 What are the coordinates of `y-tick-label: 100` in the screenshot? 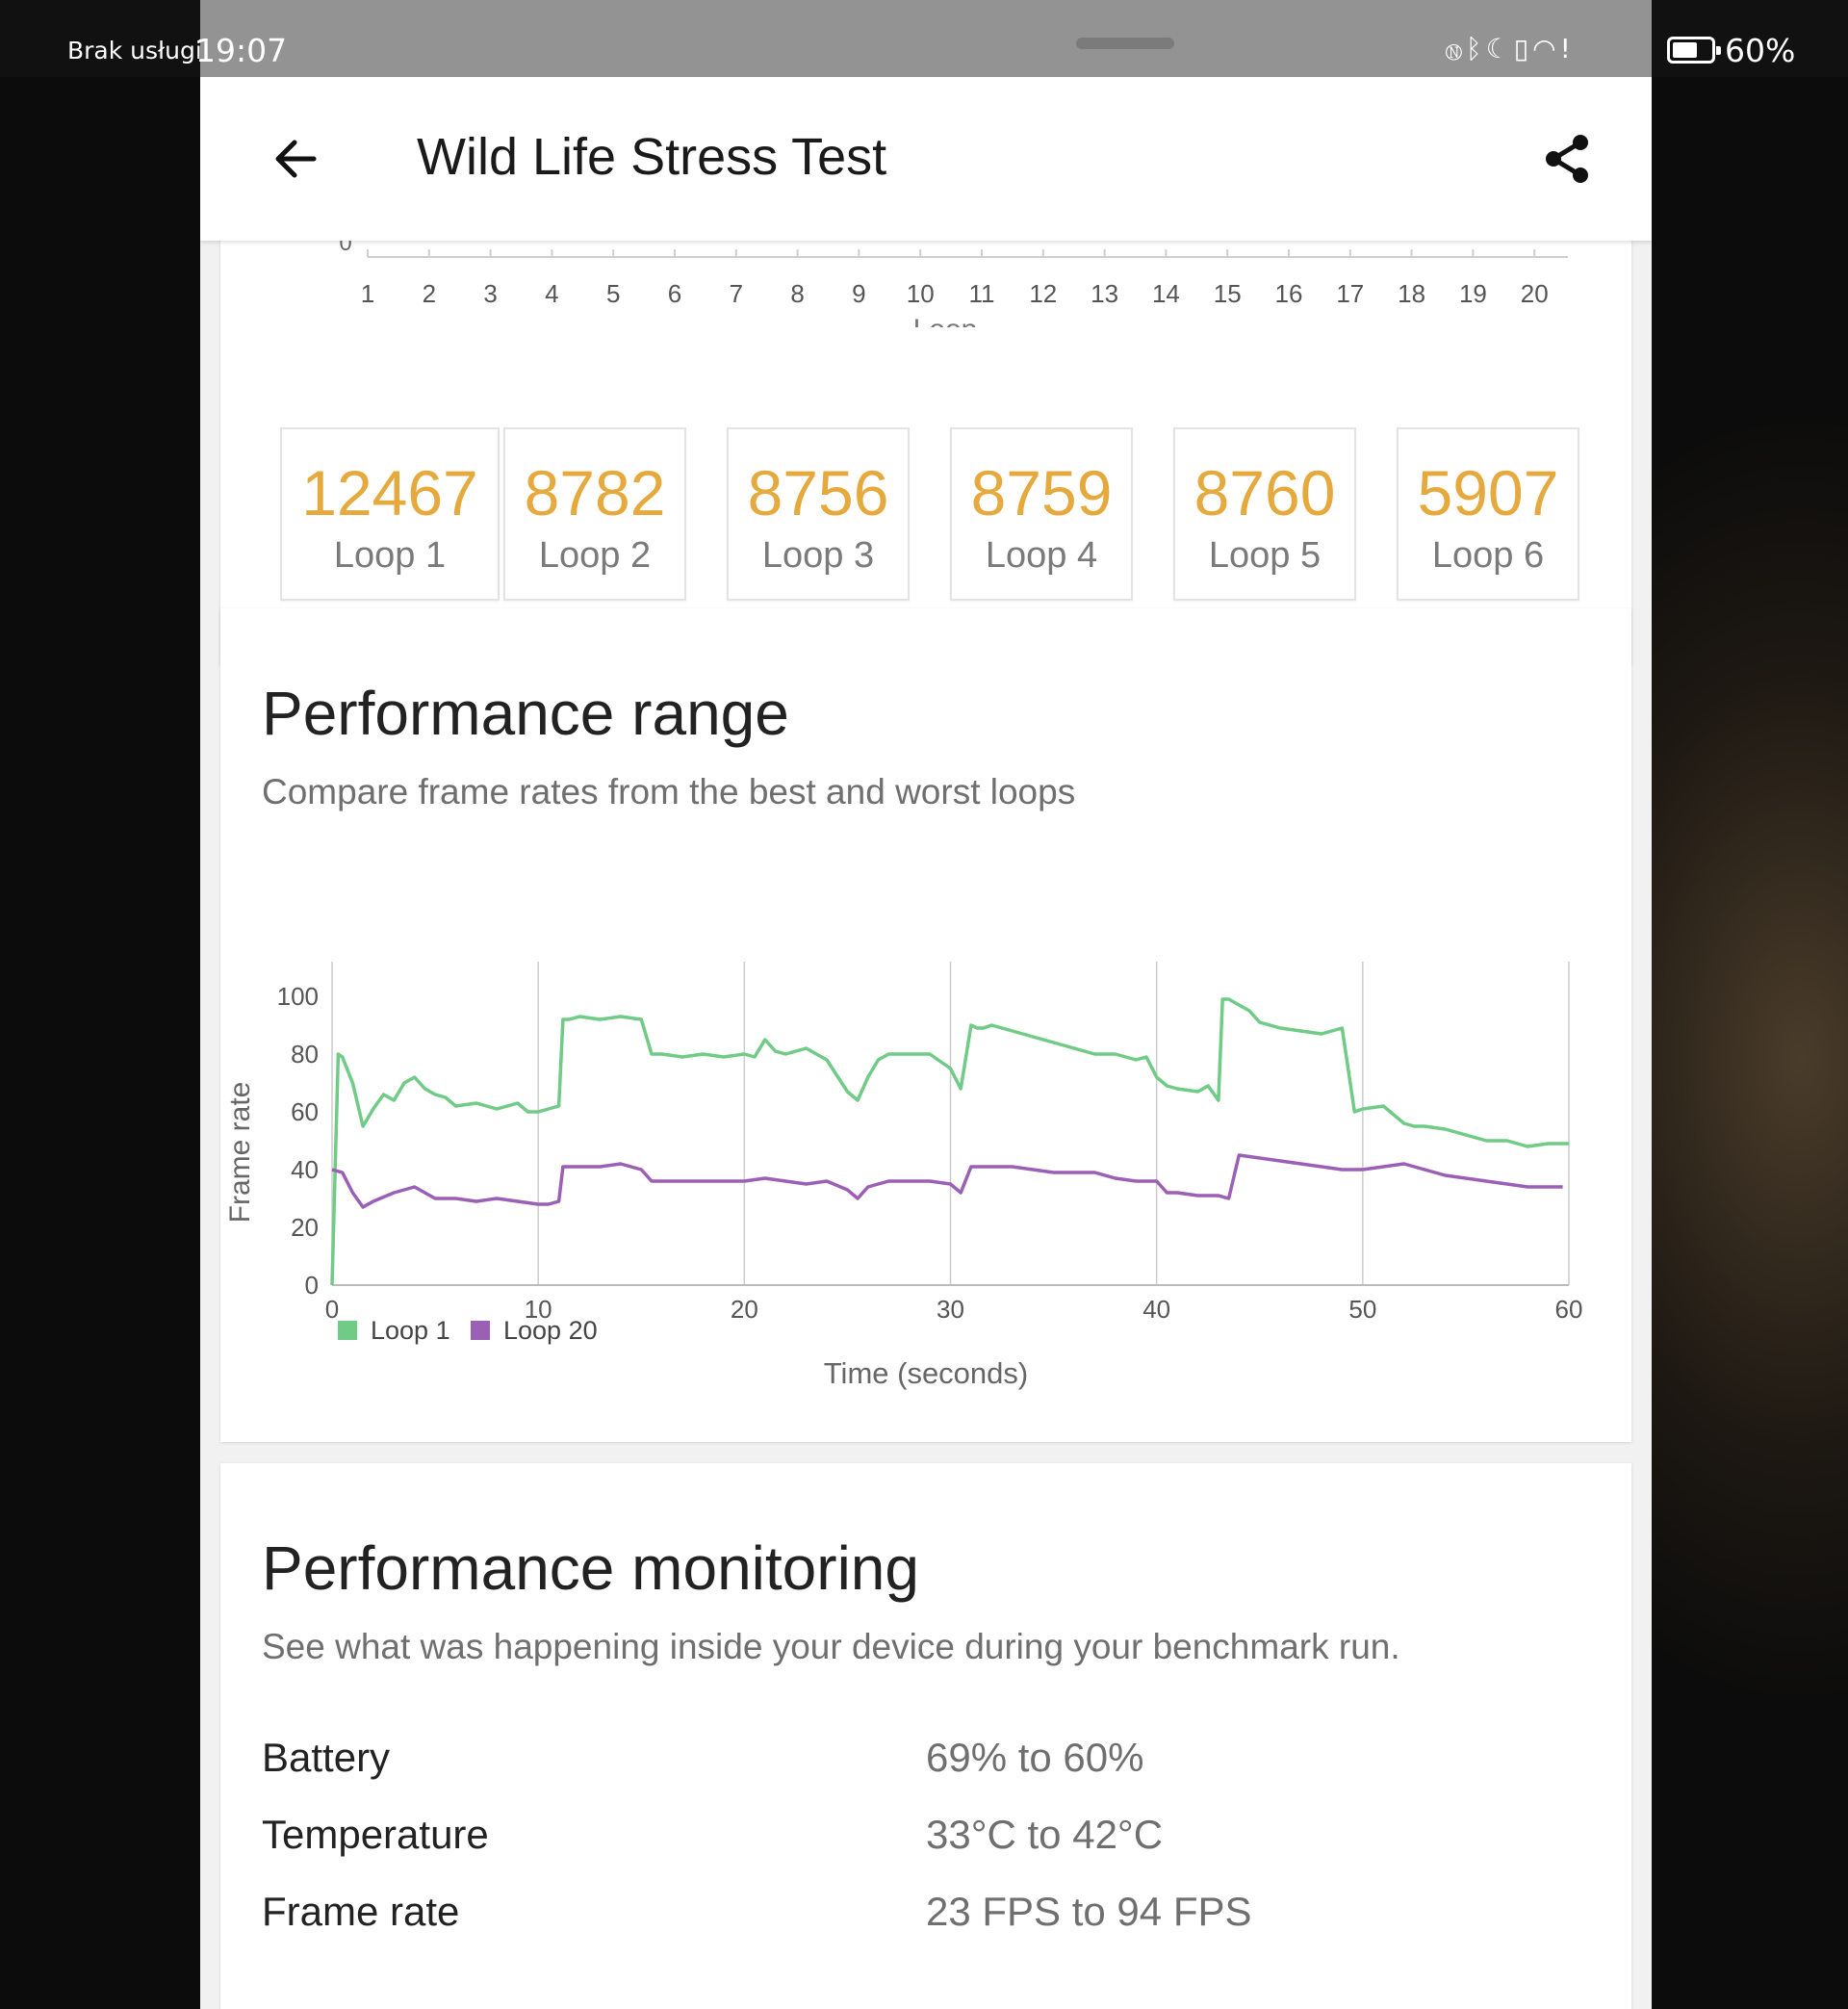 It's located at (298, 996).